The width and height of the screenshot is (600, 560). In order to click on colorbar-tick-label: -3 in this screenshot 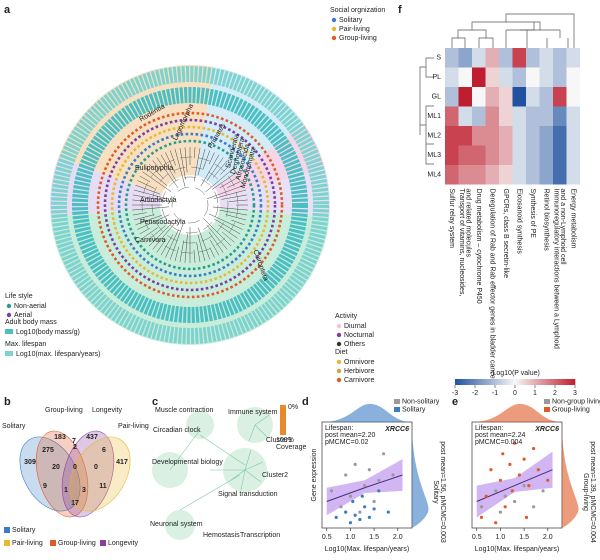, I will do `click(455, 393)`.